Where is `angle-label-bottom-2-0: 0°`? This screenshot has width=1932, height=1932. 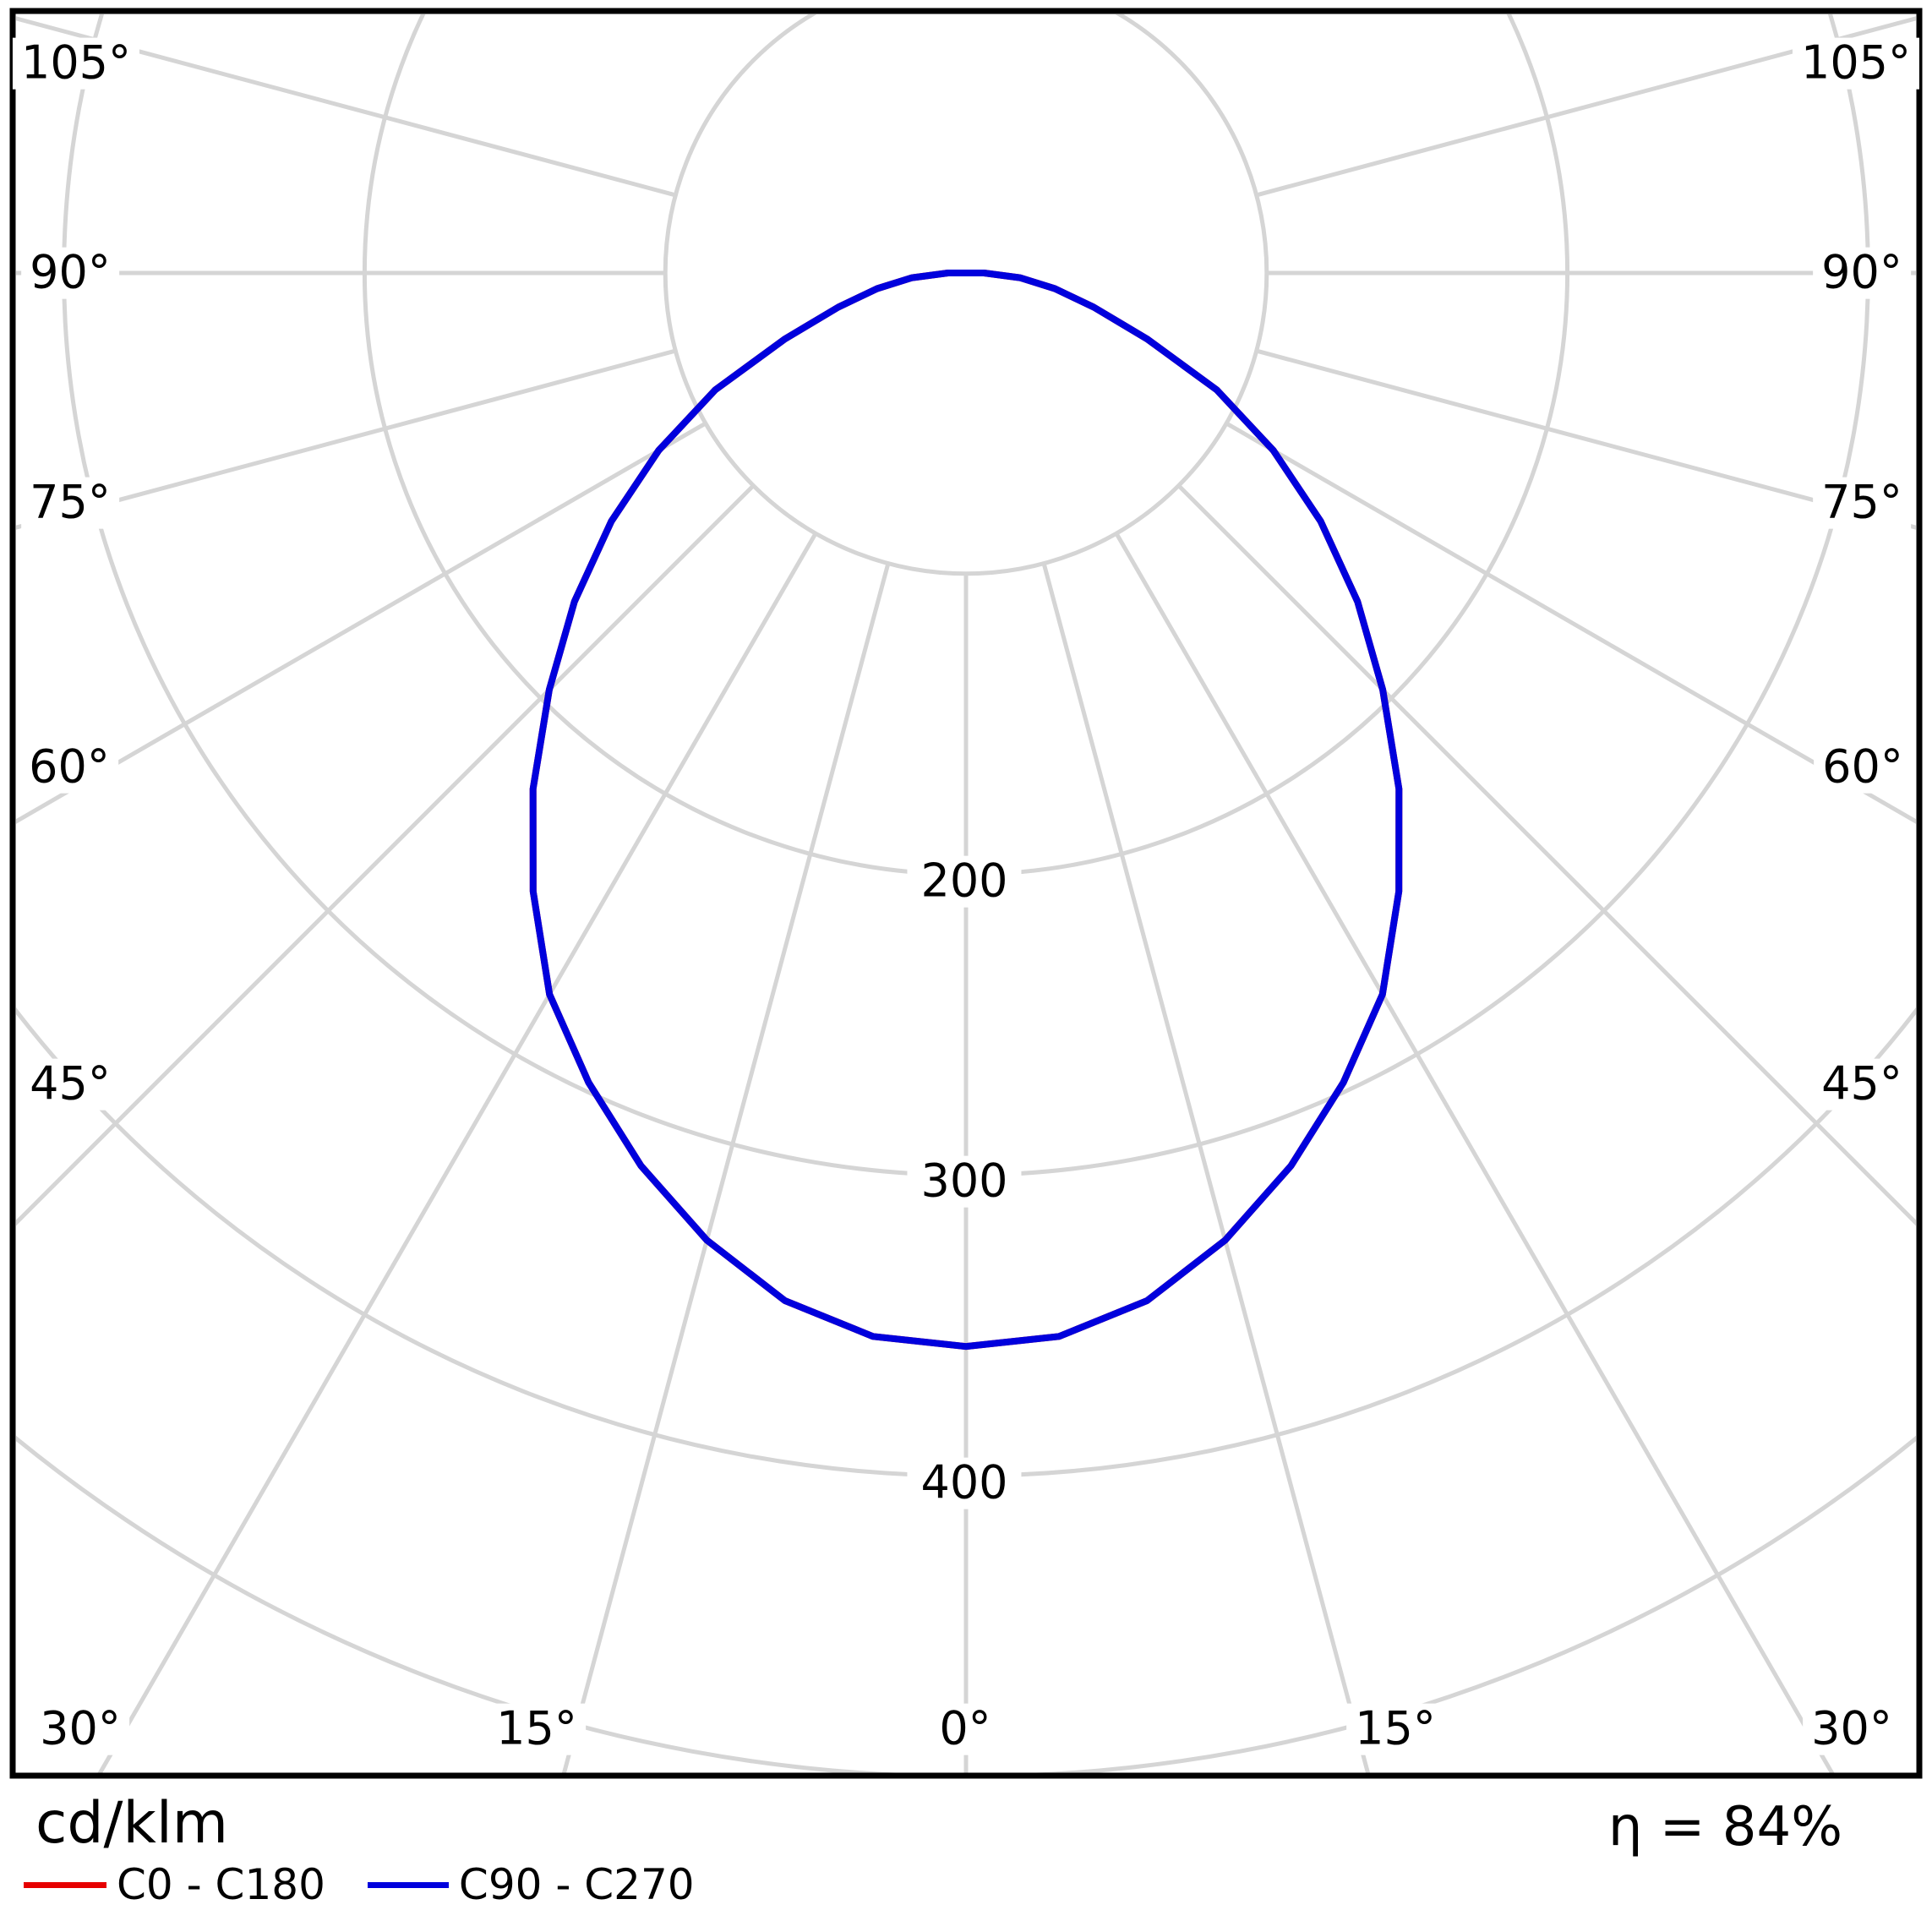 angle-label-bottom-2-0: 0° is located at coordinates (965, 1729).